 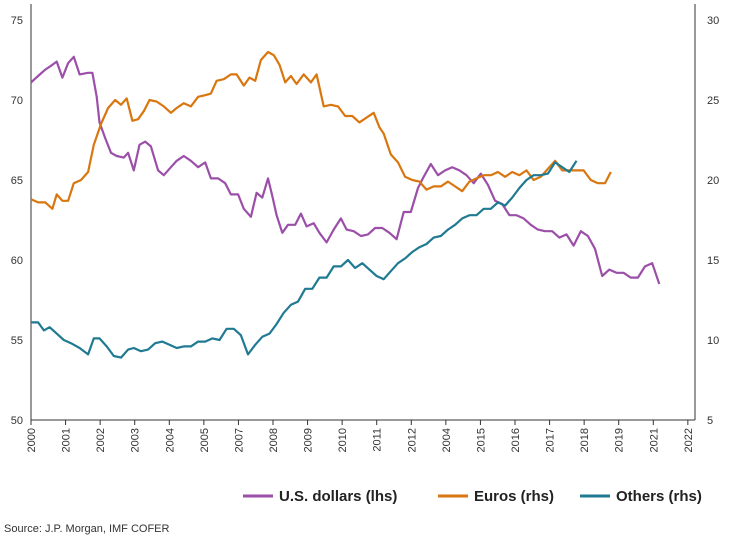 I want to click on y-left-tick-label: 65, so click(x=17, y=181).